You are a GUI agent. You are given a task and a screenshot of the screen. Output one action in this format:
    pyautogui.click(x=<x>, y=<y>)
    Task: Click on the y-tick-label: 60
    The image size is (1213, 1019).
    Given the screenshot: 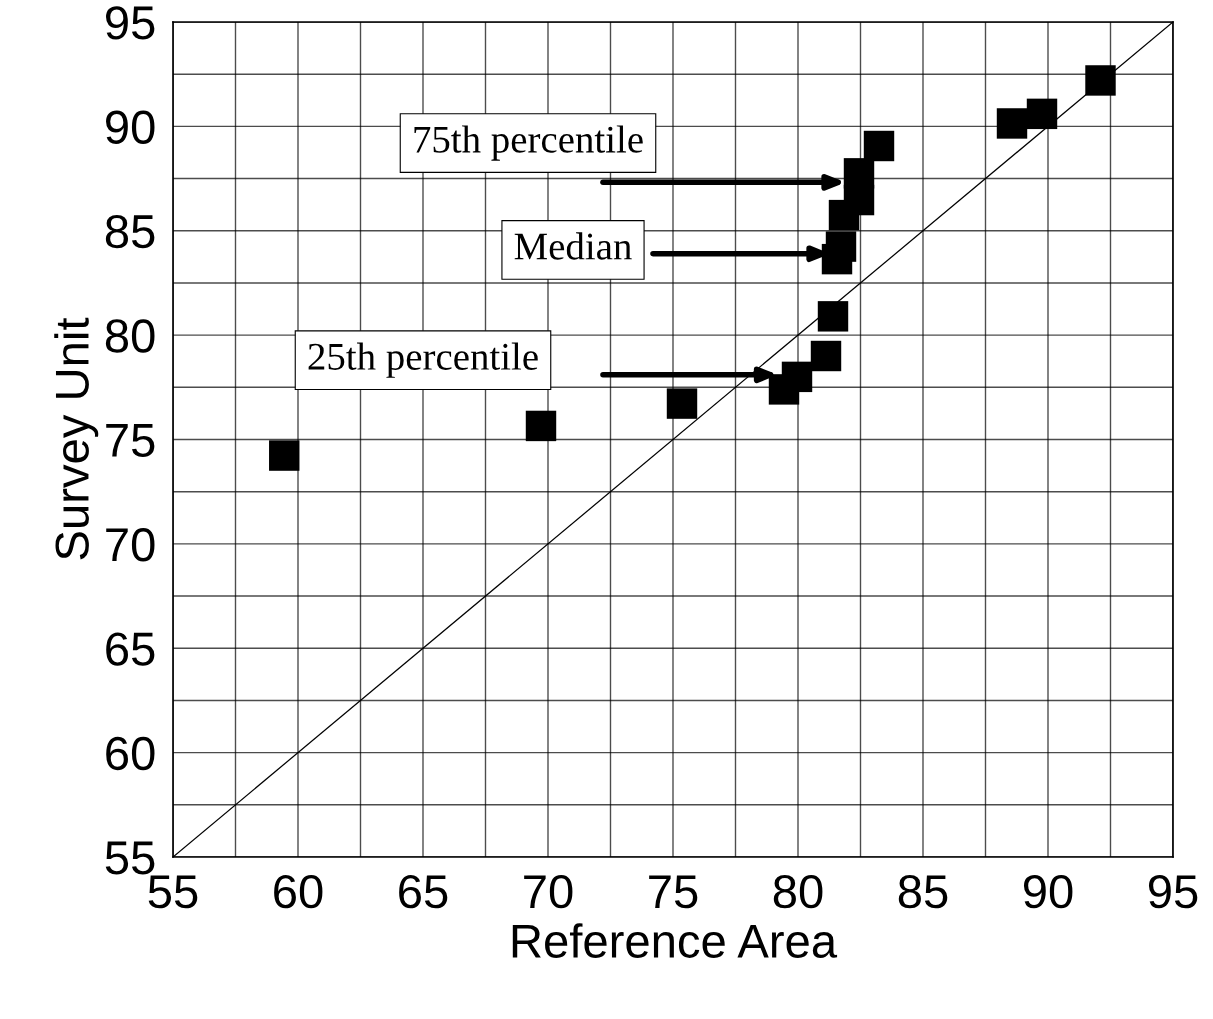 What is the action you would take?
    pyautogui.click(x=130, y=753)
    